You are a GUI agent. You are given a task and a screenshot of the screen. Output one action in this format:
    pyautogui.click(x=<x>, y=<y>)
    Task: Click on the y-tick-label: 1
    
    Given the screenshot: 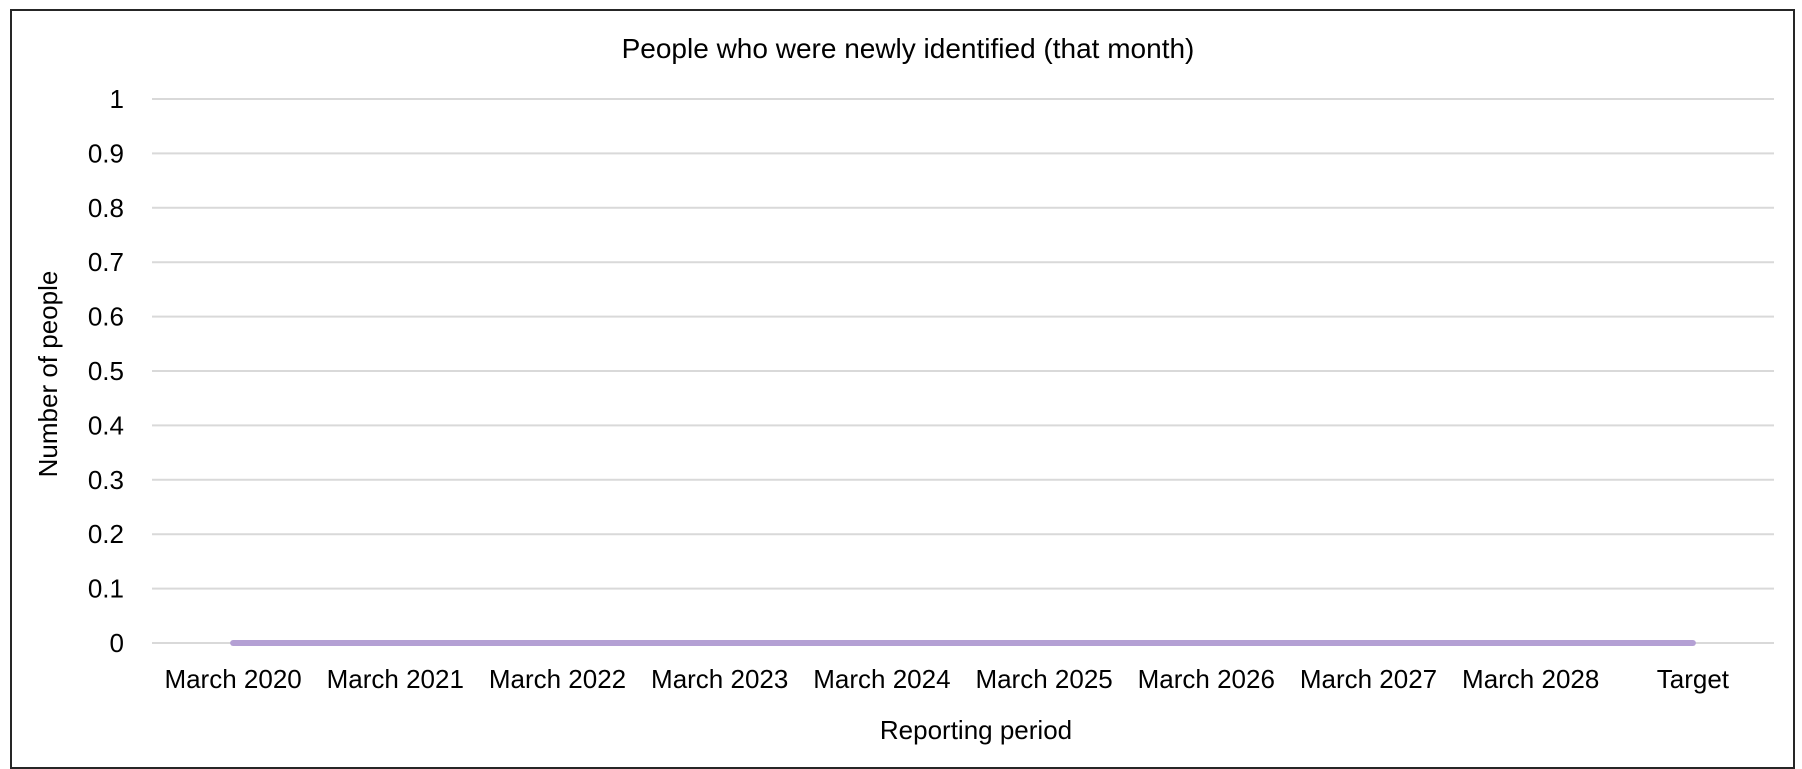 What is the action you would take?
    pyautogui.click(x=117, y=99)
    